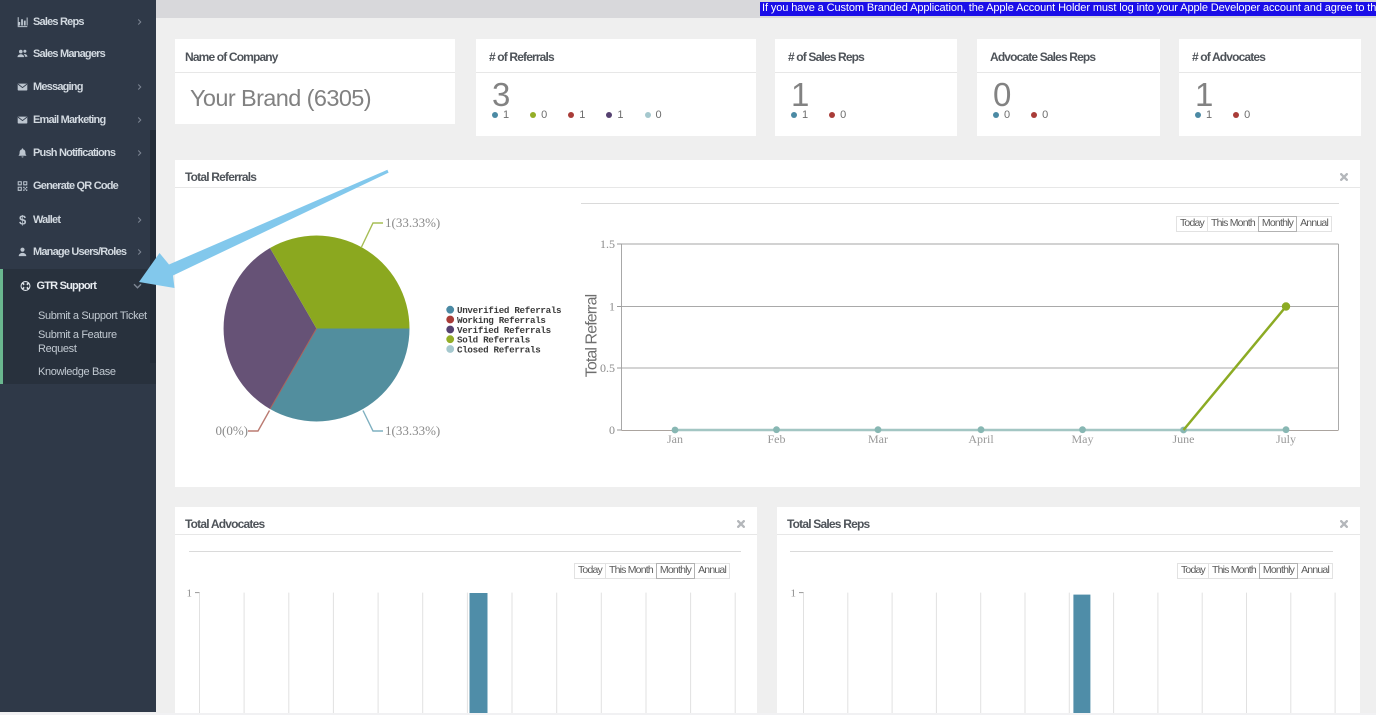 The height and width of the screenshot is (715, 1376). What do you see at coordinates (232, 430) in the screenshot?
I see `svg-text: 0(0%)` at bounding box center [232, 430].